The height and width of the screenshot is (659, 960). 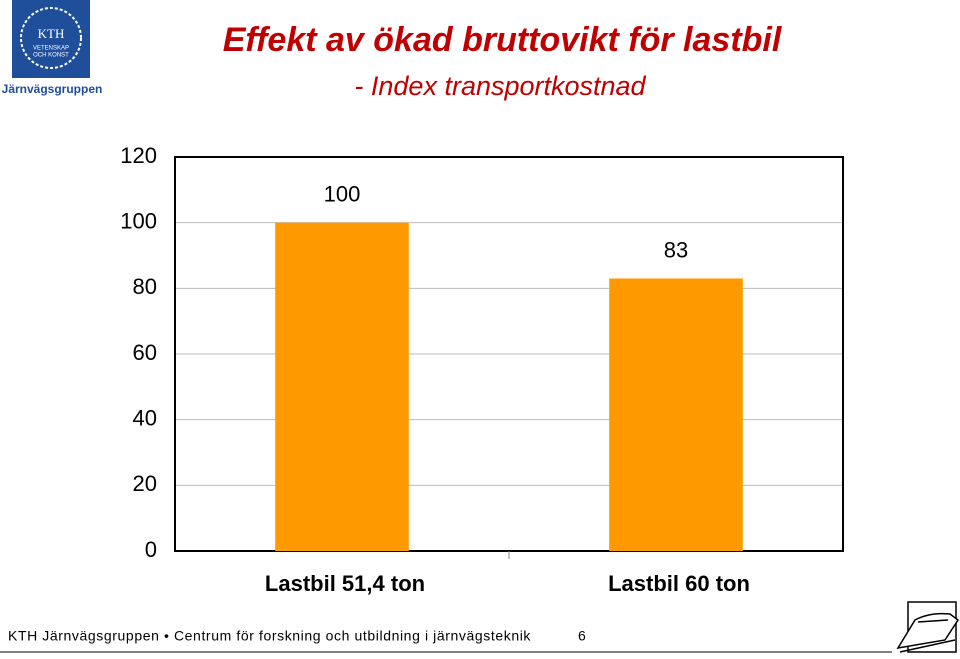 I want to click on logo-caption: Järnvägsgruppen, so click(x=52, y=89).